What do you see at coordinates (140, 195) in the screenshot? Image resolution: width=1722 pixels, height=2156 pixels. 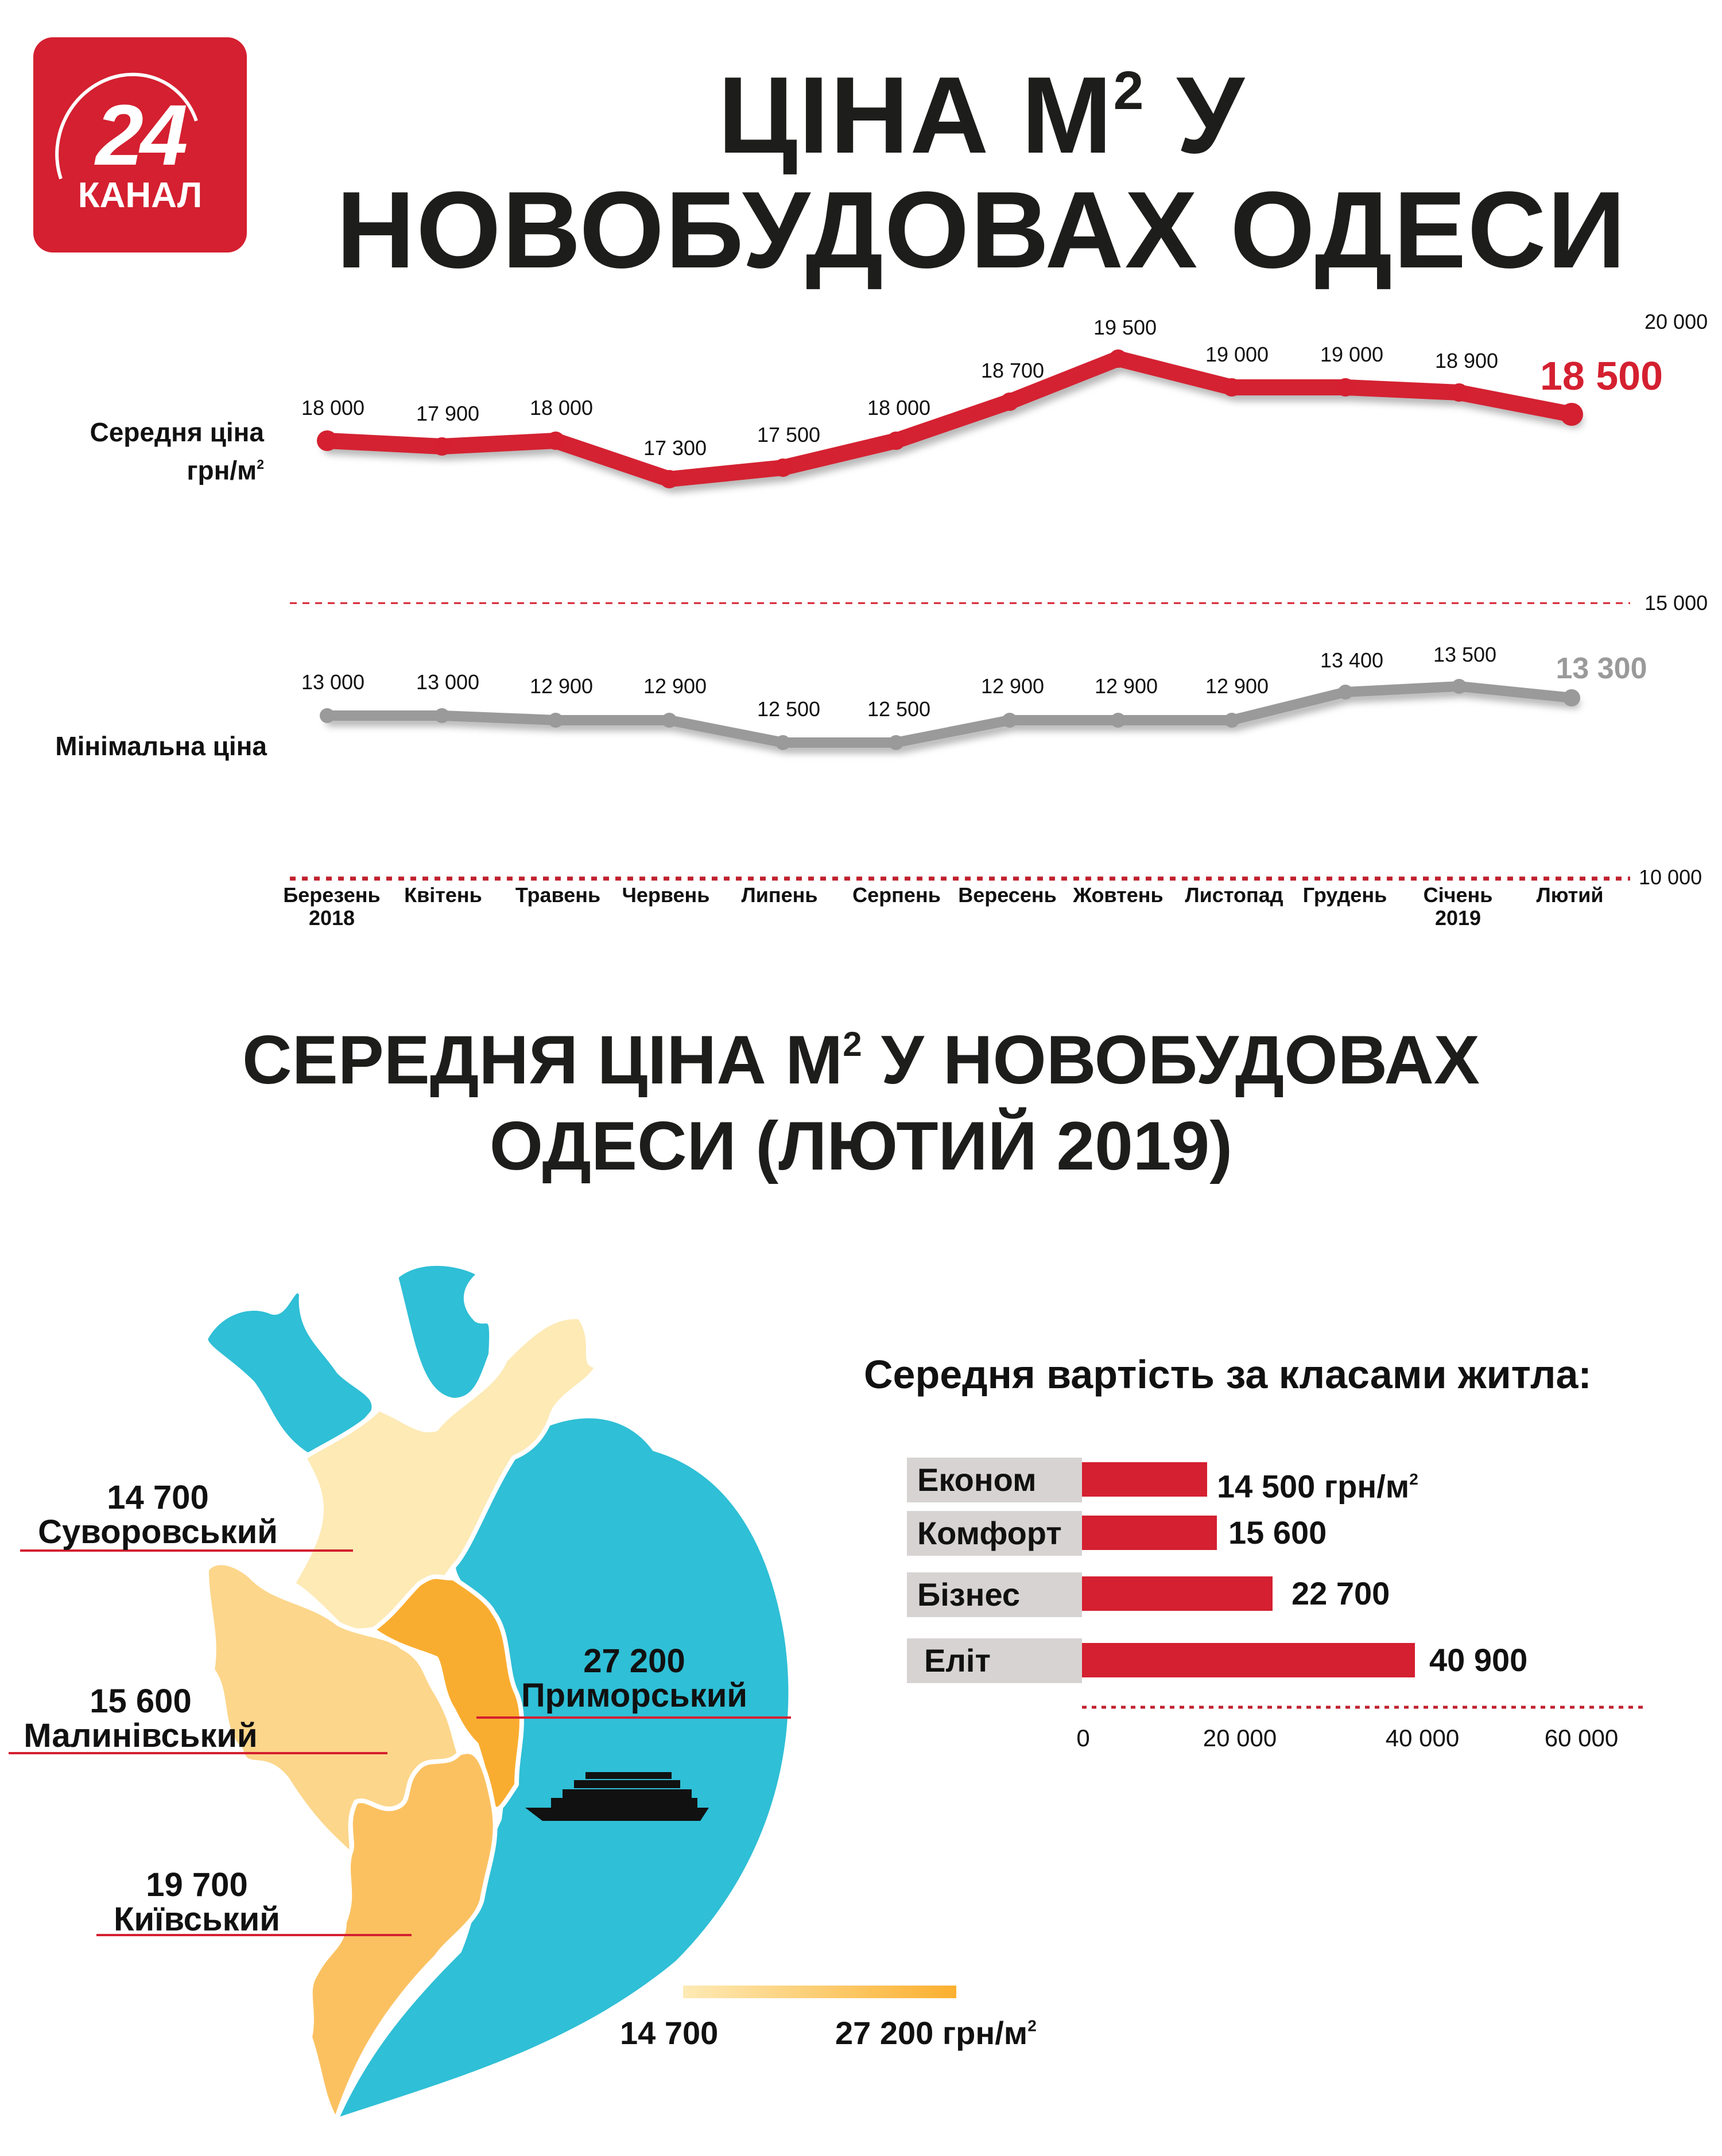 I see `logo-word: КАНАЛ` at bounding box center [140, 195].